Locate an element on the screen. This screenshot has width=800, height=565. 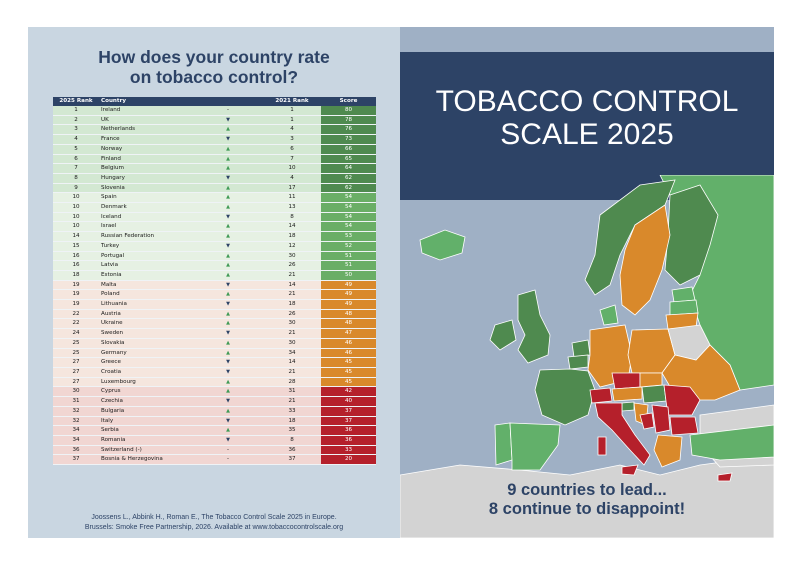
dash-icon: – is located at coordinates (228, 449).